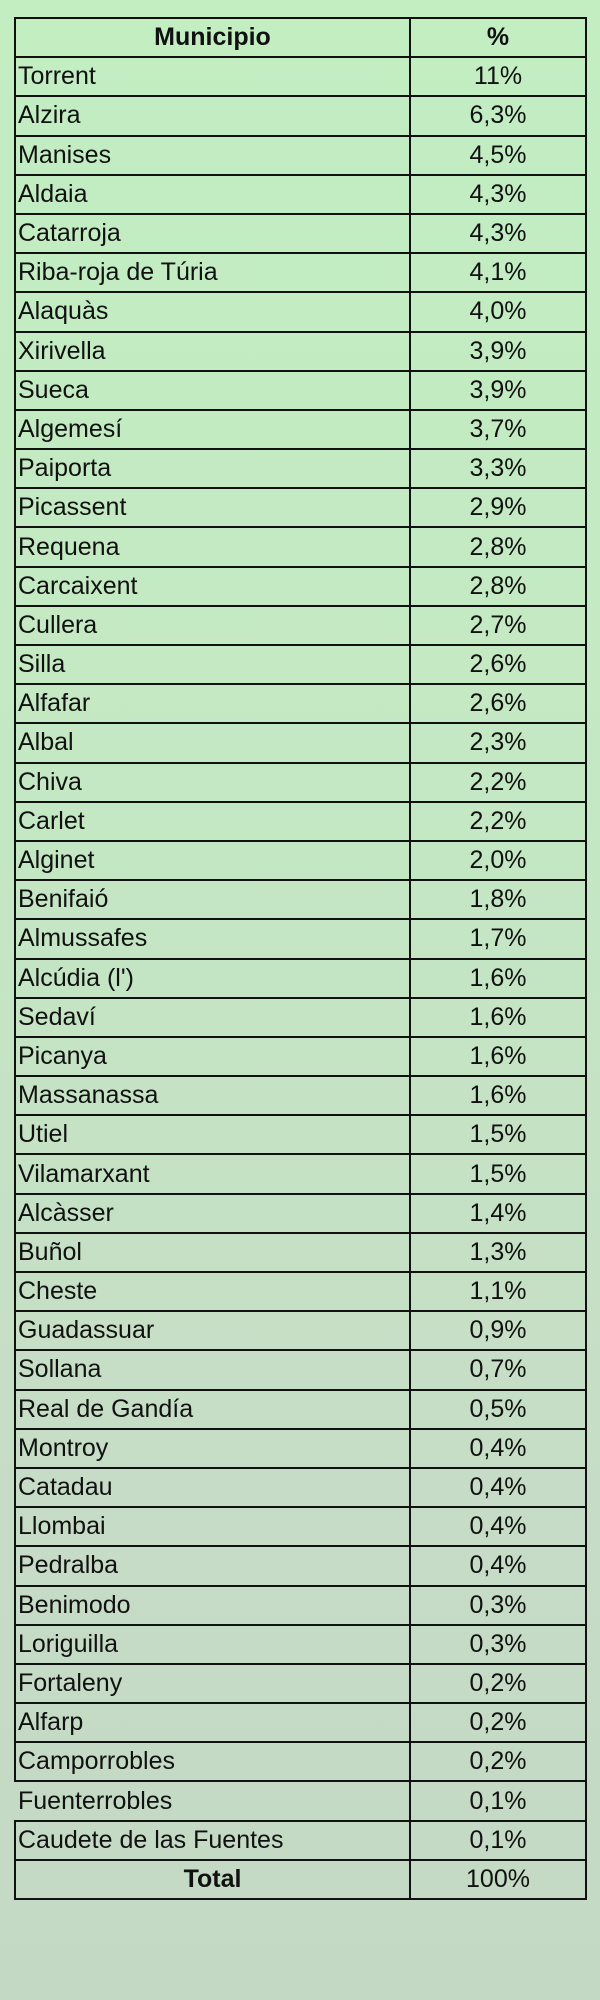 The width and height of the screenshot is (600, 2000). I want to click on table-row: Carcaixent 2,8%, so click(300, 586).